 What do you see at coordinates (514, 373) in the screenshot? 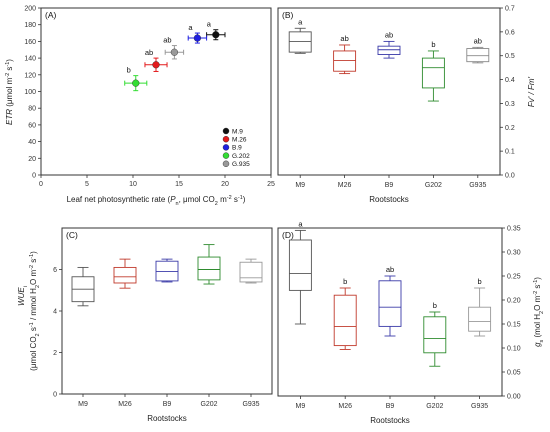
I see `y-tick-label: 0.05` at bounding box center [514, 373].